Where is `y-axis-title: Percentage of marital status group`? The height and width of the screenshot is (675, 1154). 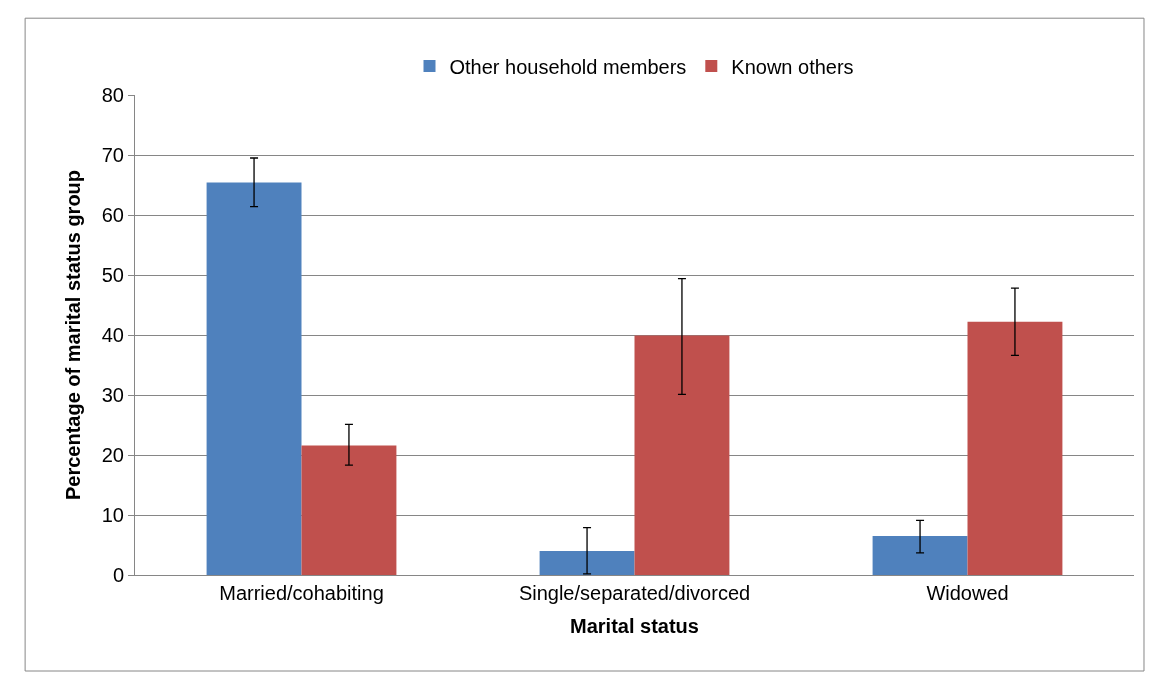 y-axis-title: Percentage of marital status group is located at coordinates (73, 335).